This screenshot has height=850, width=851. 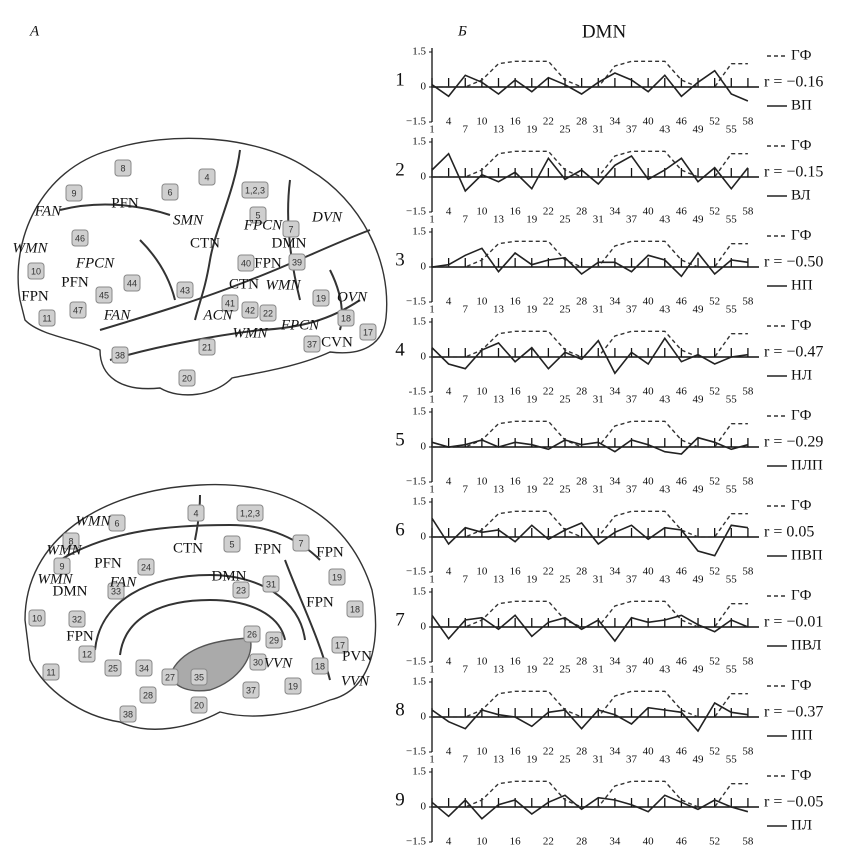 What do you see at coordinates (806, 645) in the screenshot?
I see `legend-label: ПВЛ` at bounding box center [806, 645].